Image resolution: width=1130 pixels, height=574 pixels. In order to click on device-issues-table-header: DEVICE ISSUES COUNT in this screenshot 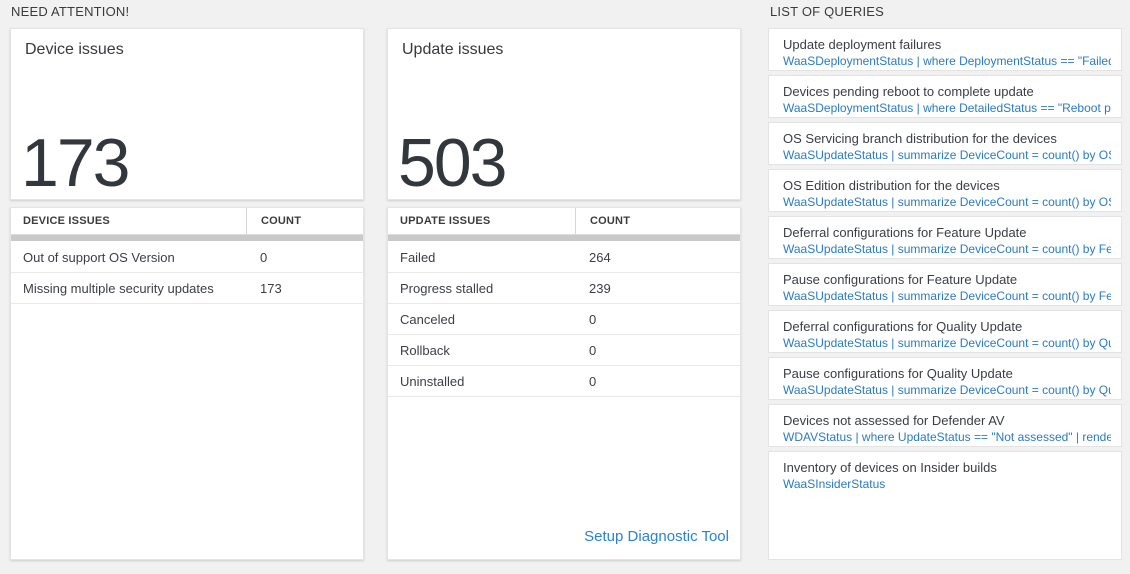, I will do `click(187, 221)`.